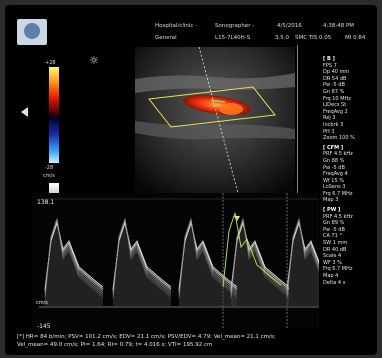  I want to click on depth-scale, so click(297, 120).